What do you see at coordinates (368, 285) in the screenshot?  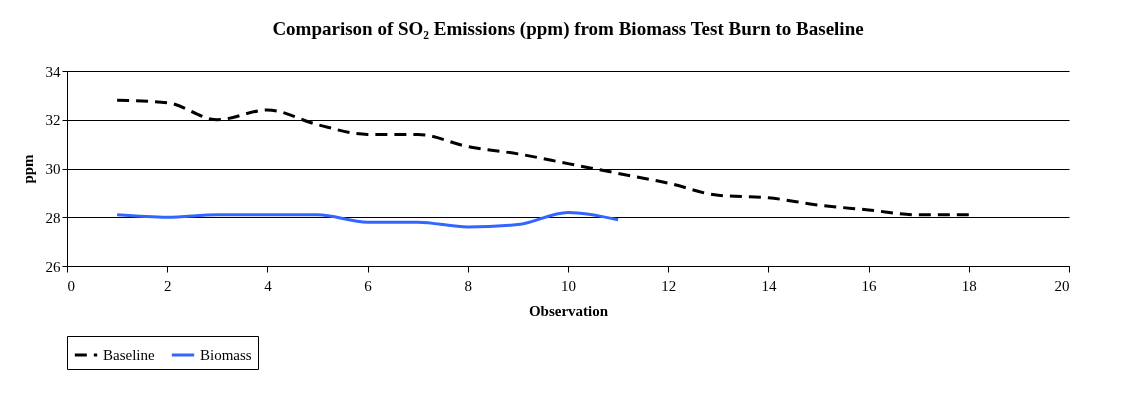 I see `x-tick-label: 6` at bounding box center [368, 285].